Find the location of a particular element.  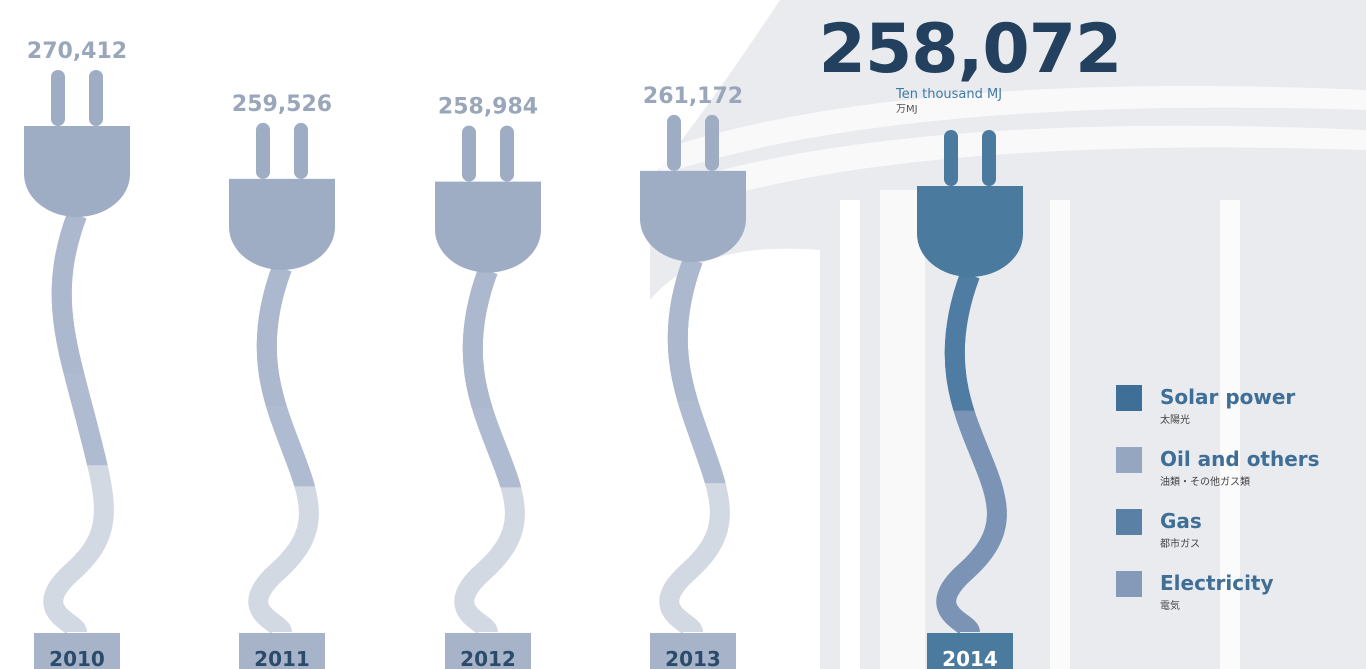

value-label: 259,526 is located at coordinates (282, 104).